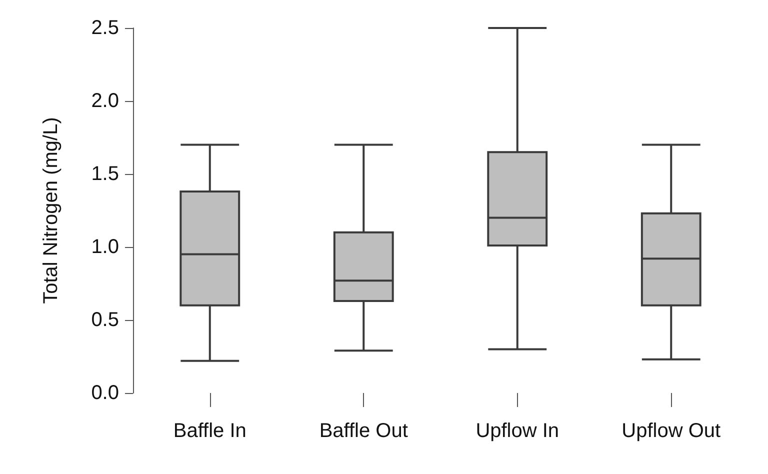 This screenshot has width=768, height=474. What do you see at coordinates (105, 247) in the screenshot?
I see `y-tick-label: 1.0` at bounding box center [105, 247].